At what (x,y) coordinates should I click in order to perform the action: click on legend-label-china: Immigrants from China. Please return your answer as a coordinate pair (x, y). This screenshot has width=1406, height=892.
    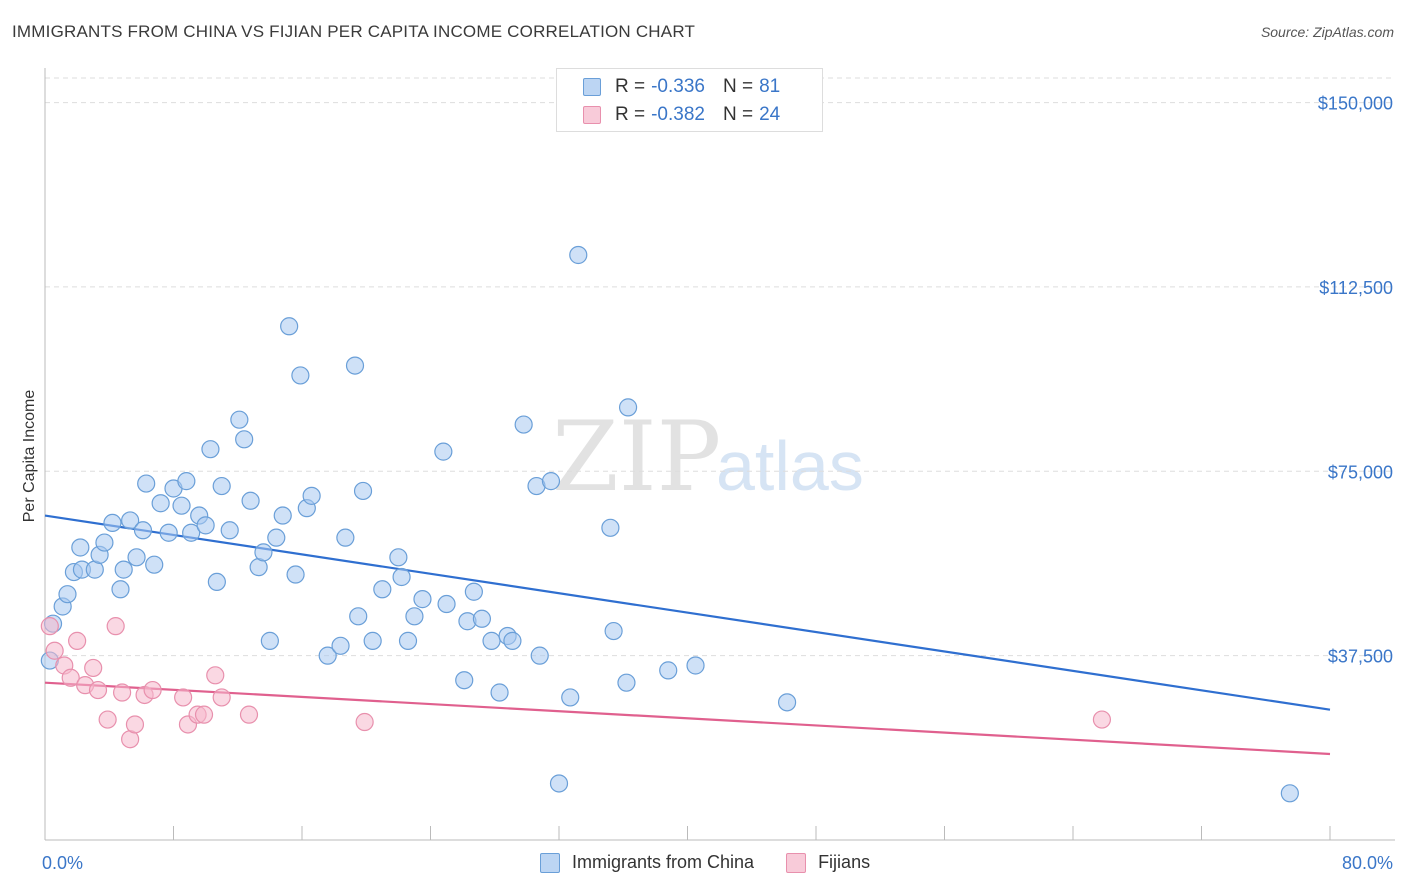
    Looking at the image, I should click on (663, 862).